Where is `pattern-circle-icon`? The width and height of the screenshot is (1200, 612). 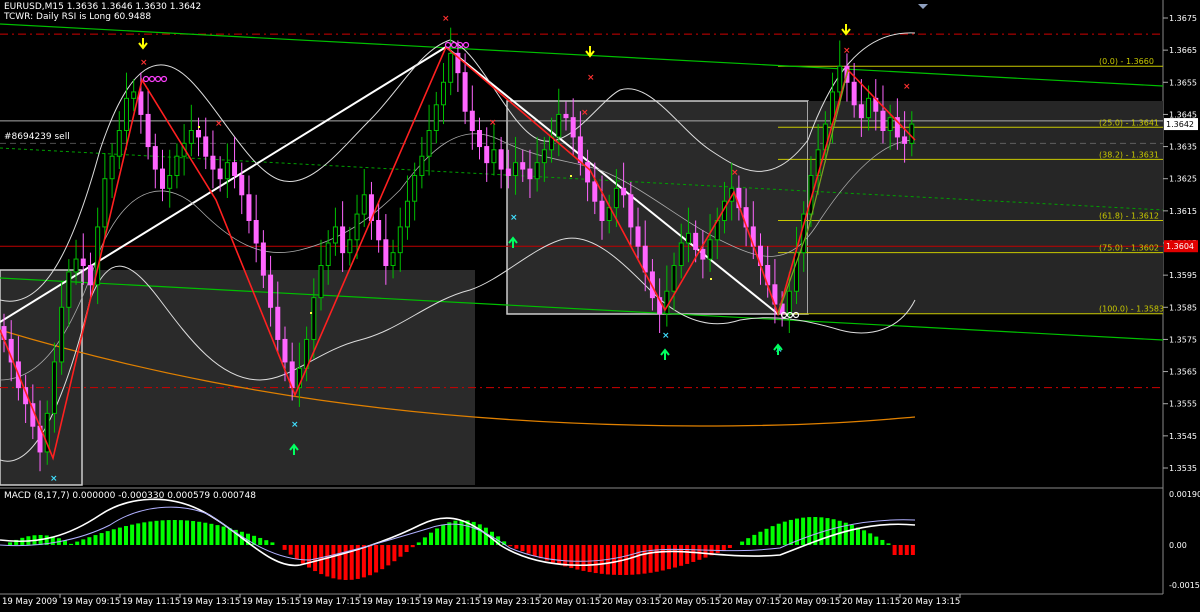 pattern-circle-icon is located at coordinates (790, 315).